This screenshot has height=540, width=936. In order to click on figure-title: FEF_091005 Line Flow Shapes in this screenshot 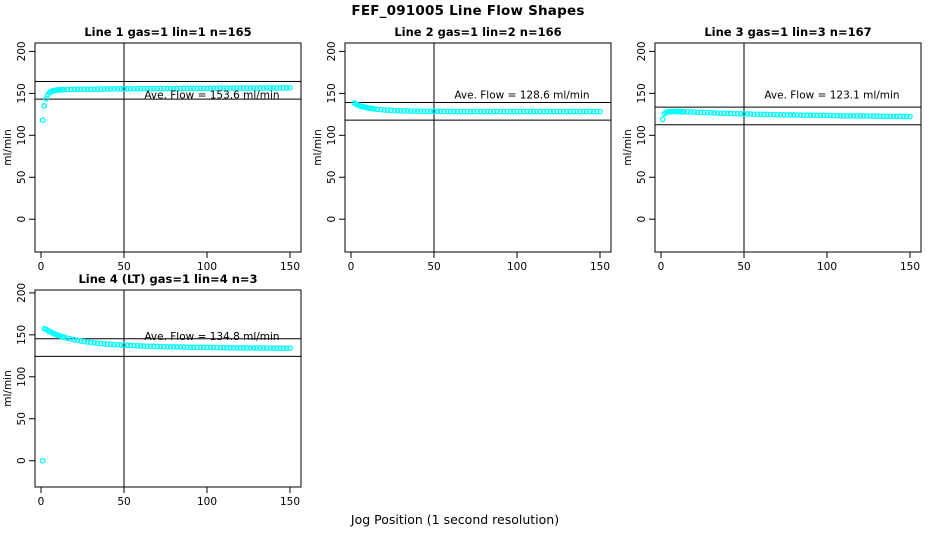, I will do `click(468, 11)`.